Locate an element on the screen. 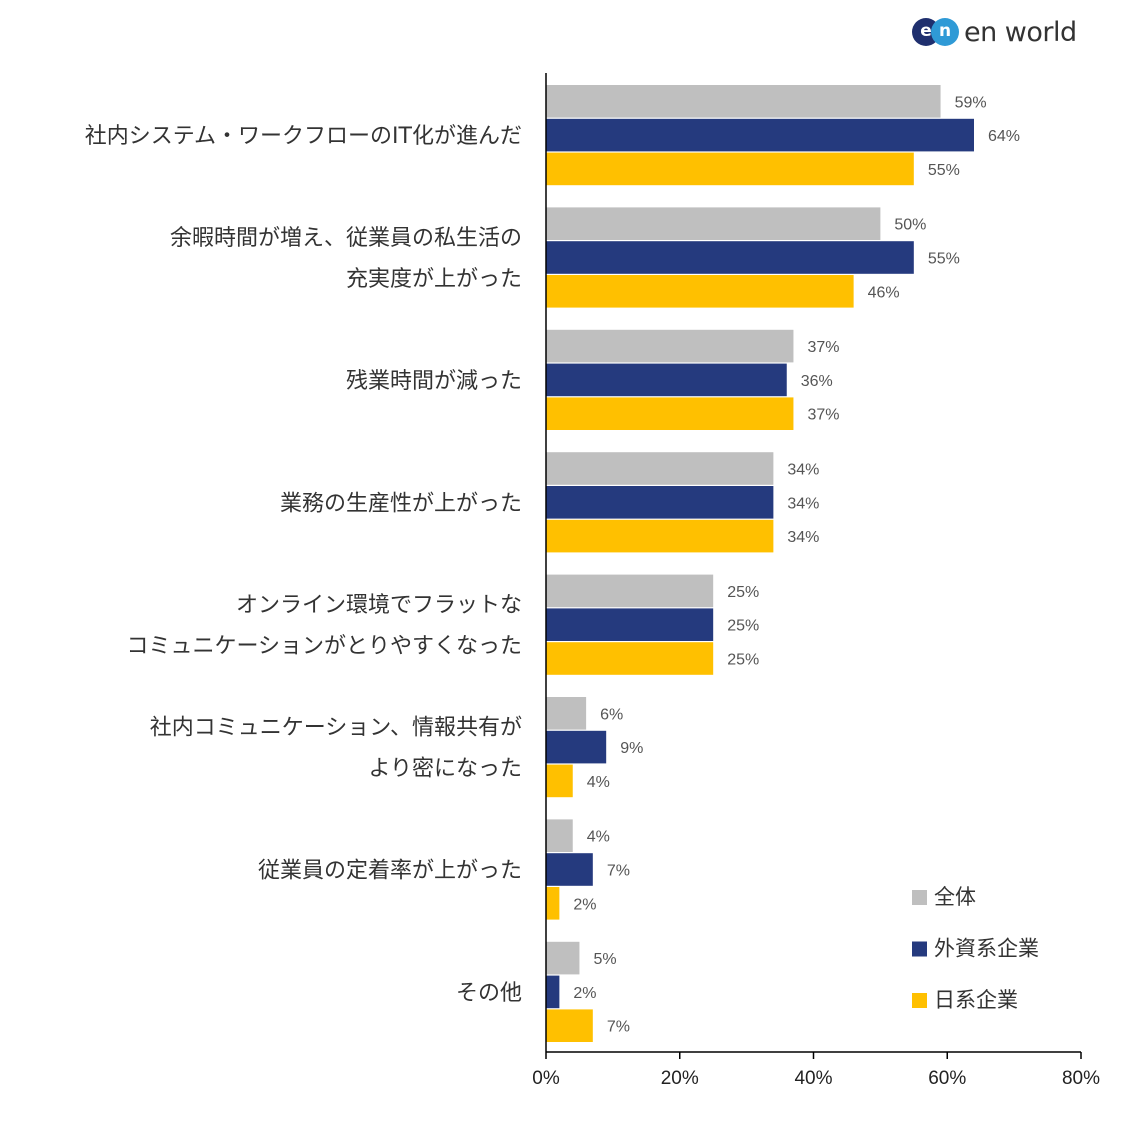 Image resolution: width=1132 pixels, height=1140 pixels. value-label-3-1: 55% is located at coordinates (944, 170).